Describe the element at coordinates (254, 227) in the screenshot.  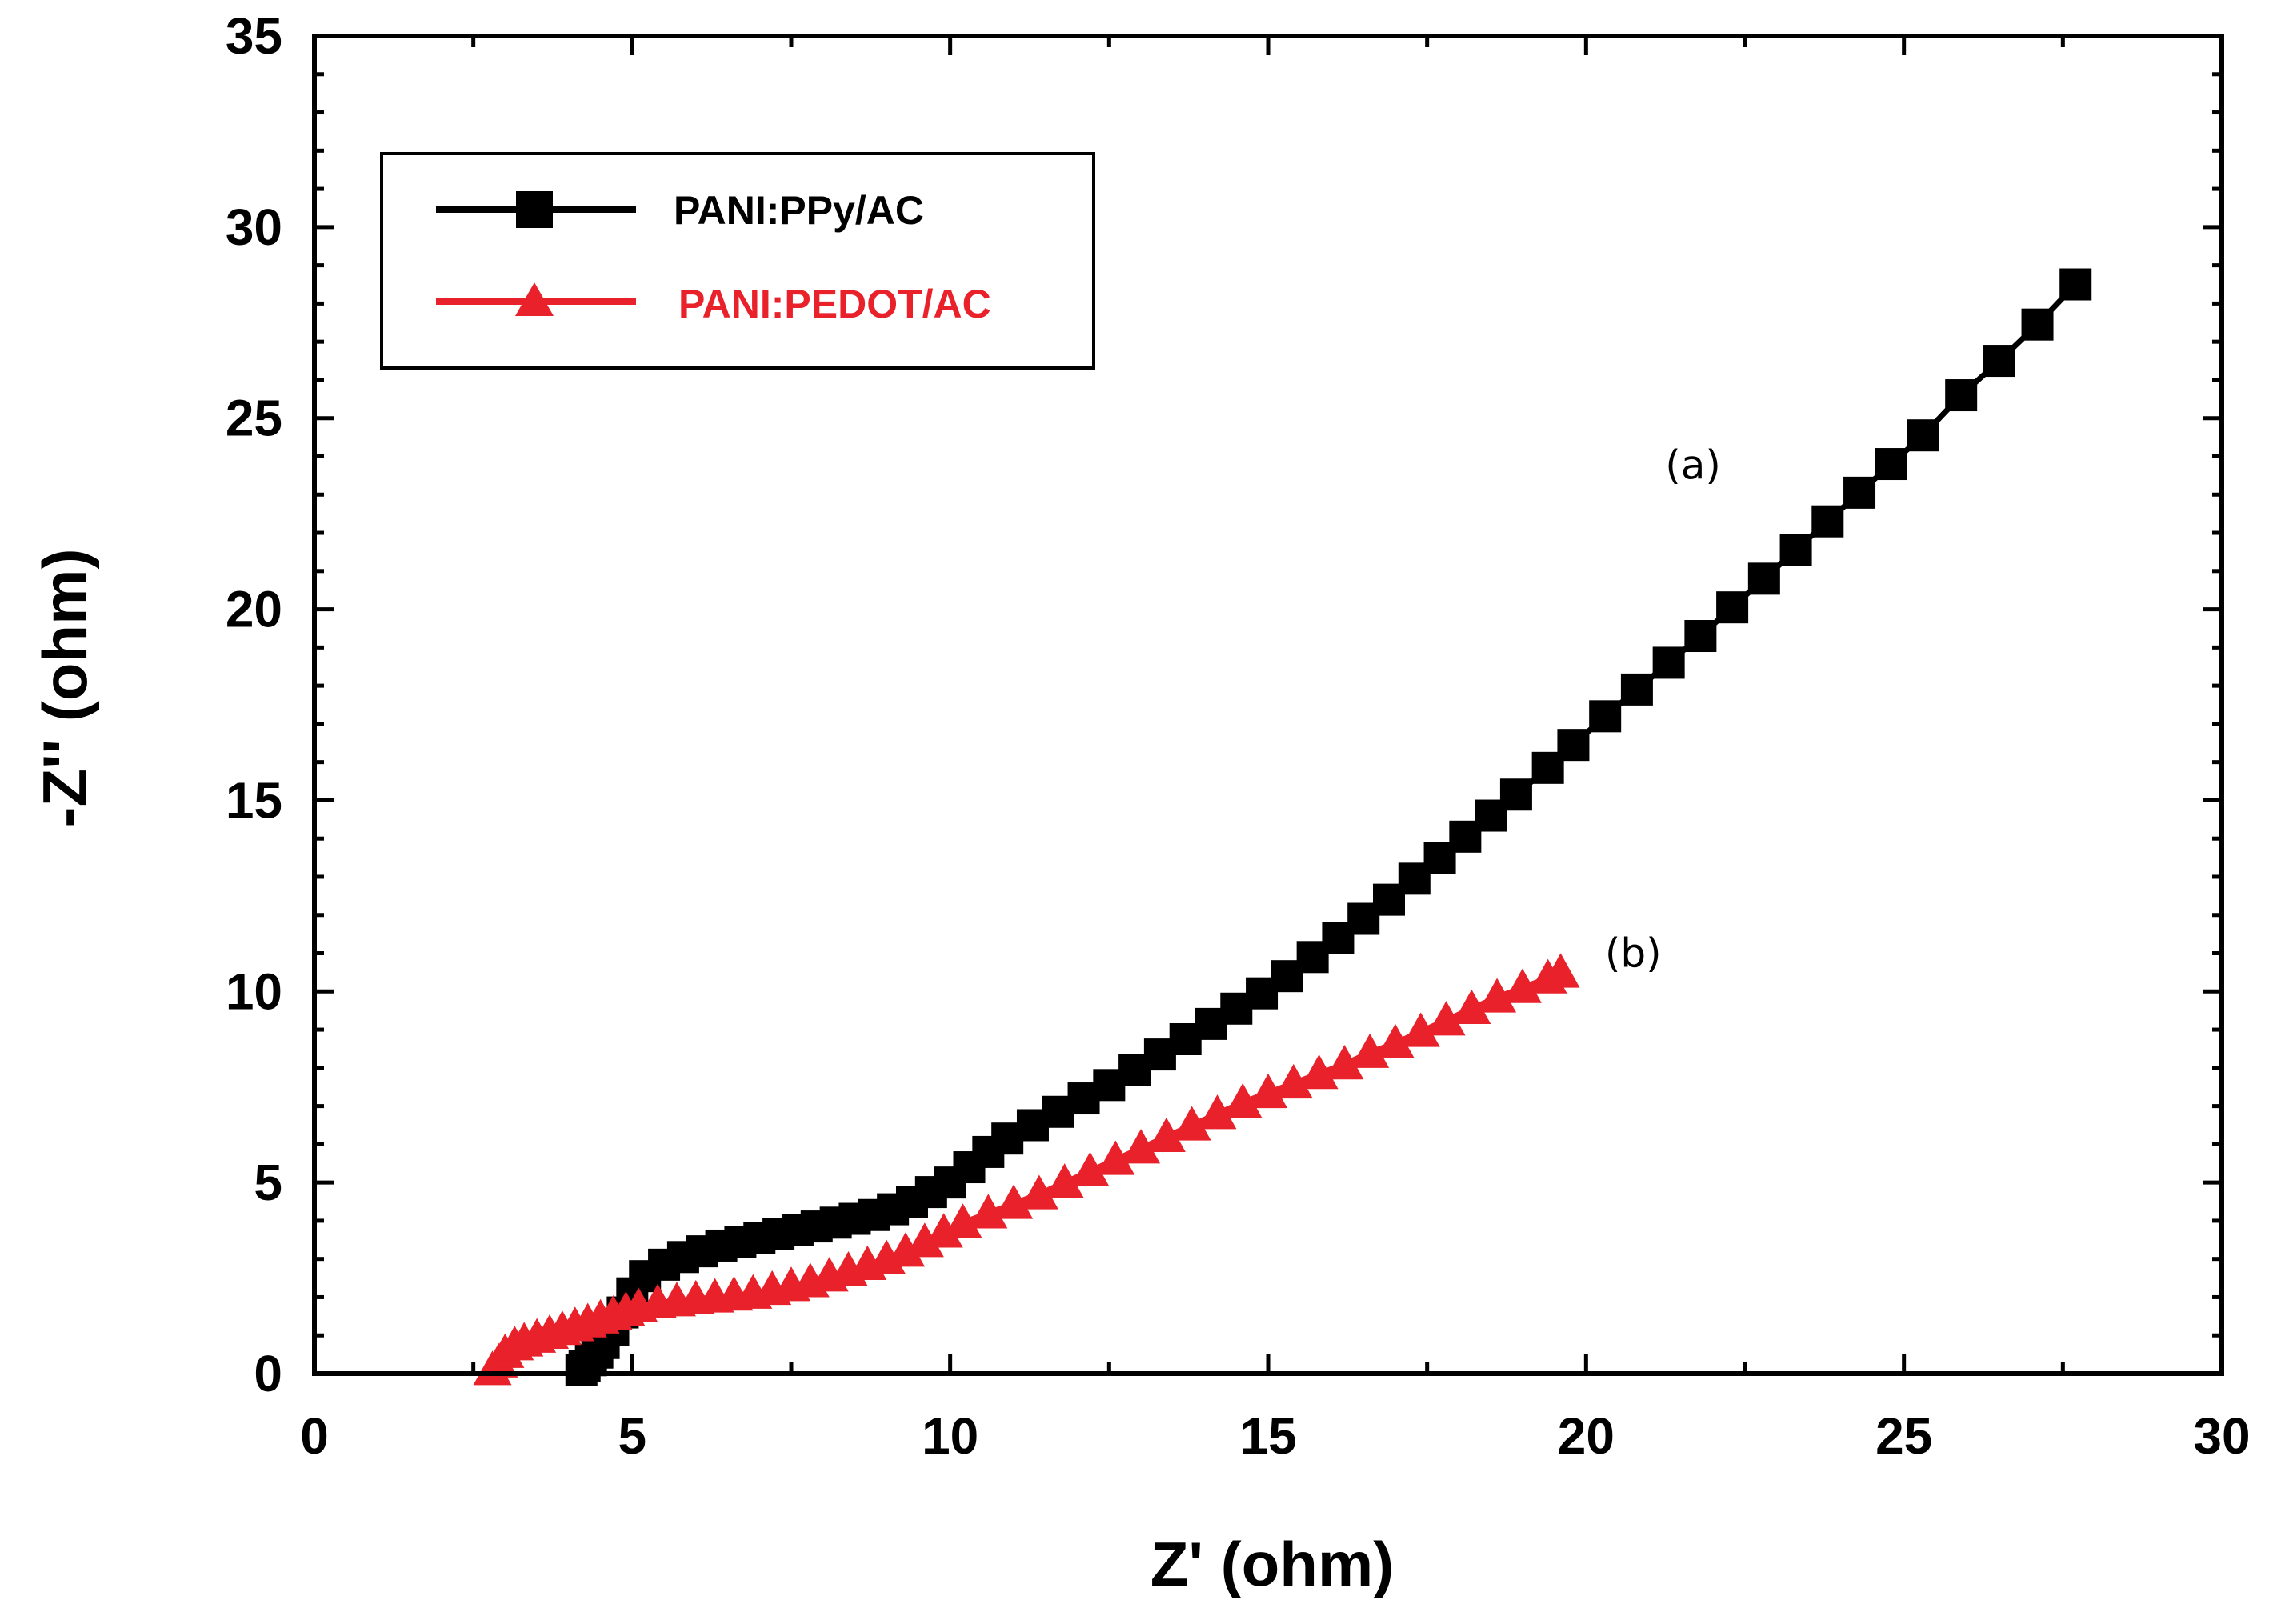
I see `y-tick-label: 30` at that location.